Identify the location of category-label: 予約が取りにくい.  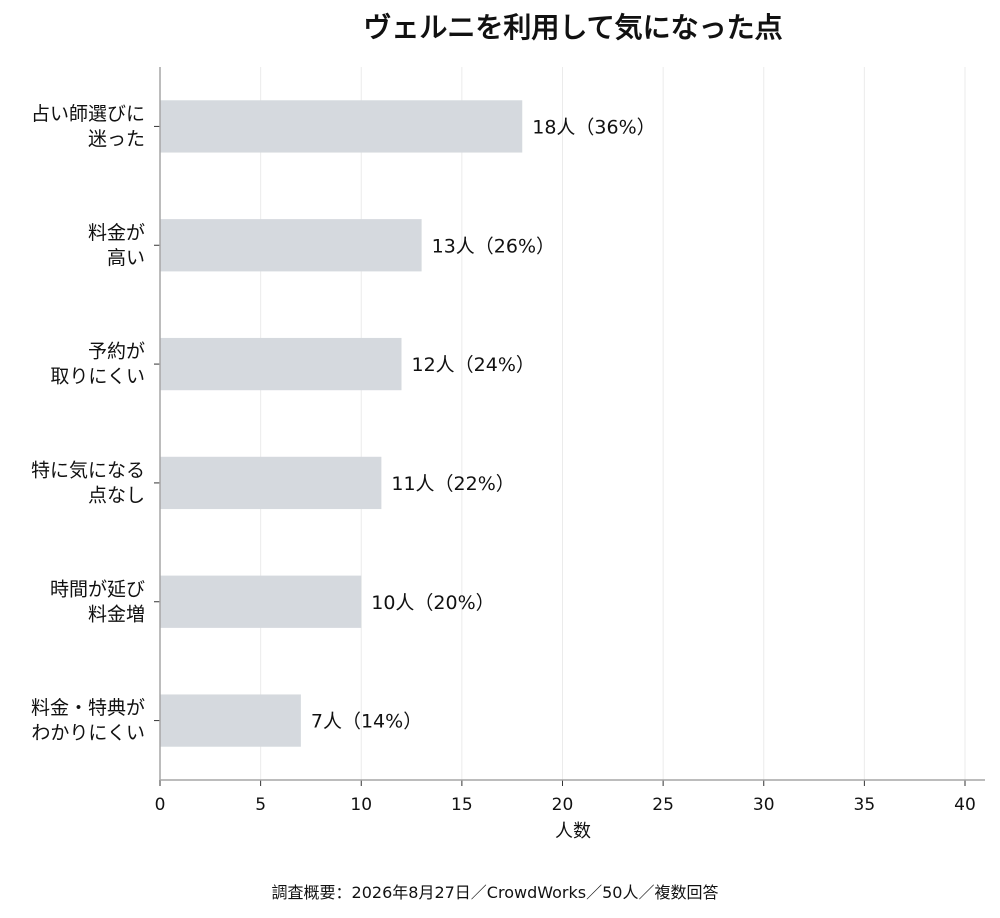
(97, 364).